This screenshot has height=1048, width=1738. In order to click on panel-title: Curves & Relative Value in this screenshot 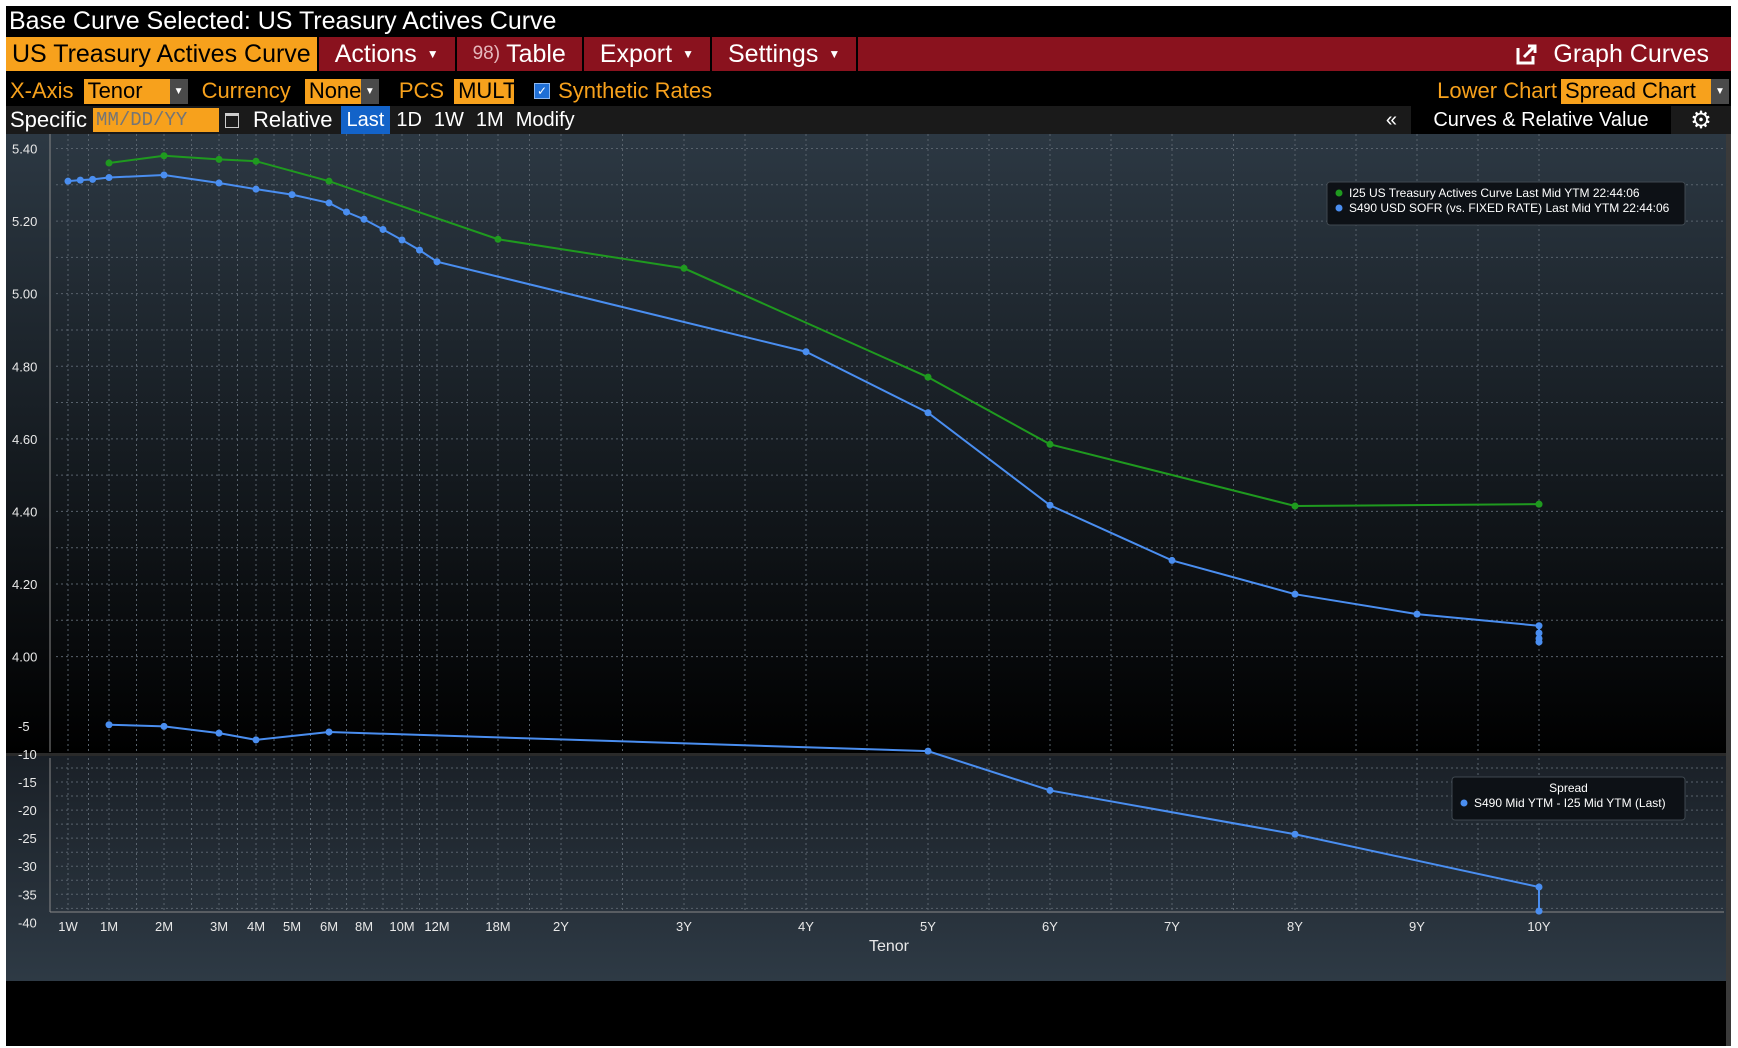, I will do `click(1541, 119)`.